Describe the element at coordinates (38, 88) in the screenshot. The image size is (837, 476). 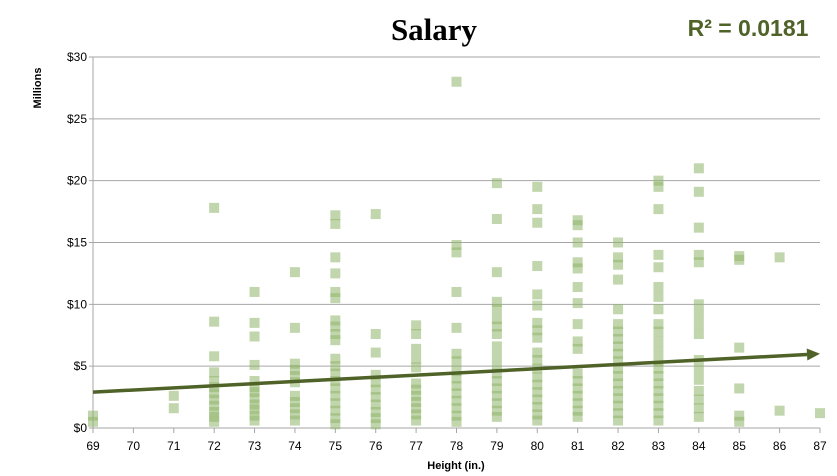
I see `y-axis-label: Millions` at that location.